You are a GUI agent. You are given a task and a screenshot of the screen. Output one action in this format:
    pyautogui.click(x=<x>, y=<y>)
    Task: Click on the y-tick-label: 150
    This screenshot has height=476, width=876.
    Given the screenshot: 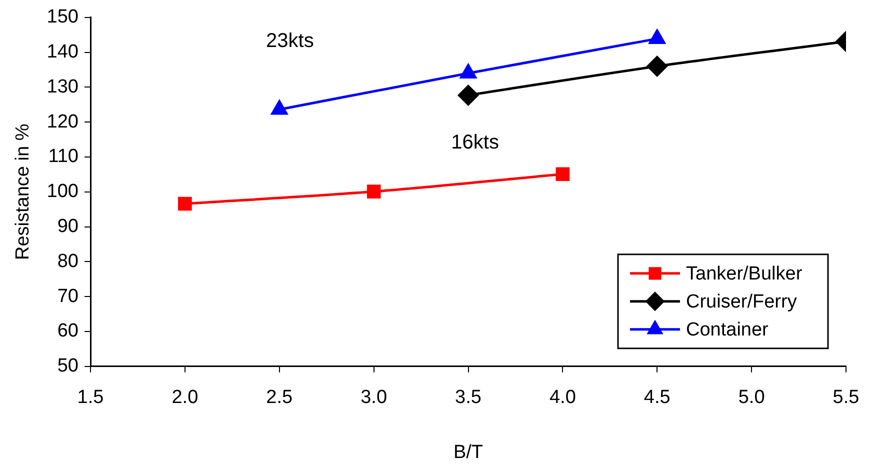 What is the action you would take?
    pyautogui.click(x=62, y=17)
    